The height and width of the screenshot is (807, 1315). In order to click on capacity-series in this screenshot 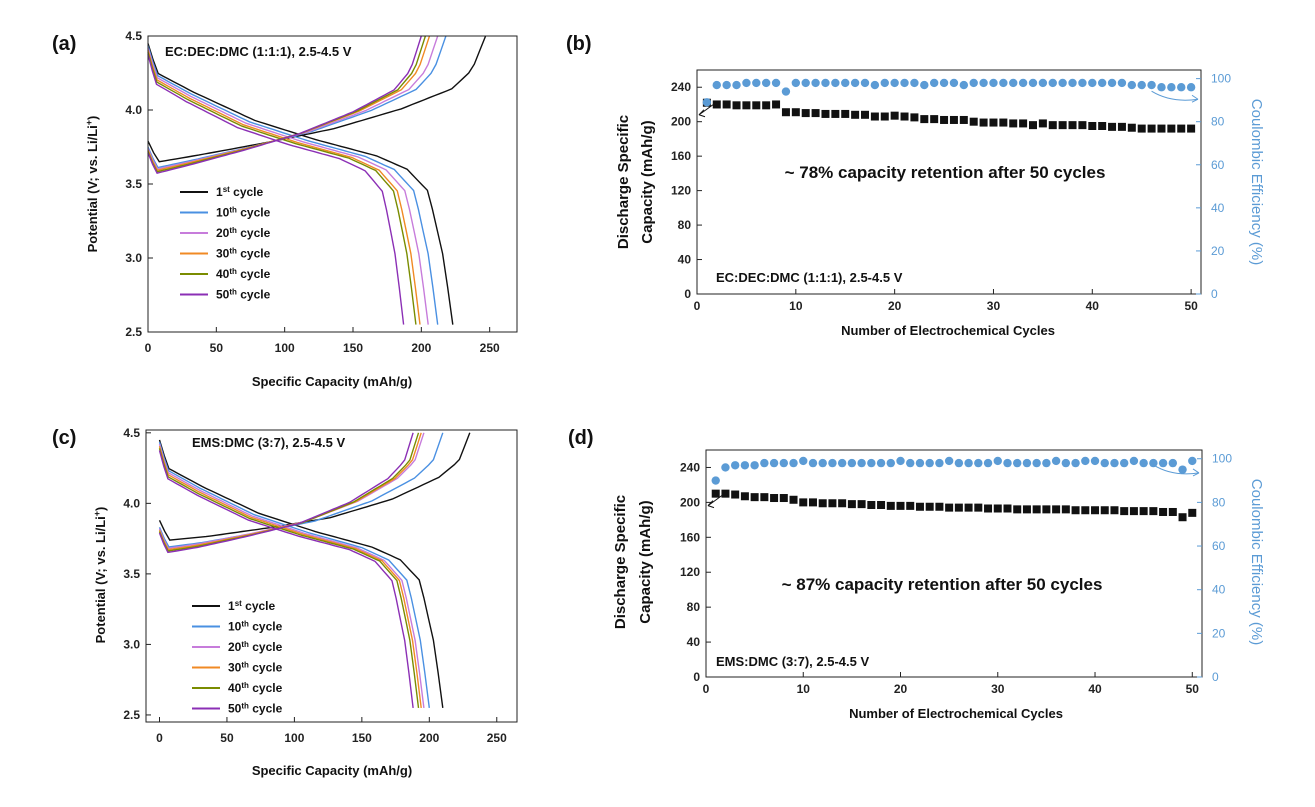, I will do `click(949, 115)`.